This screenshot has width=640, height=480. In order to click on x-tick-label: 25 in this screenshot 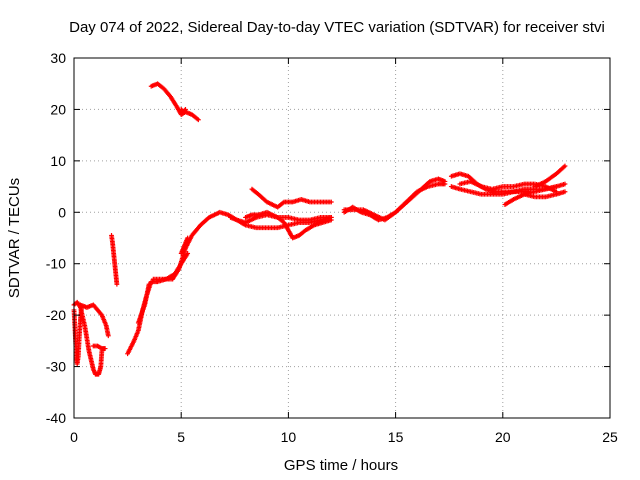, I will do `click(610, 437)`.